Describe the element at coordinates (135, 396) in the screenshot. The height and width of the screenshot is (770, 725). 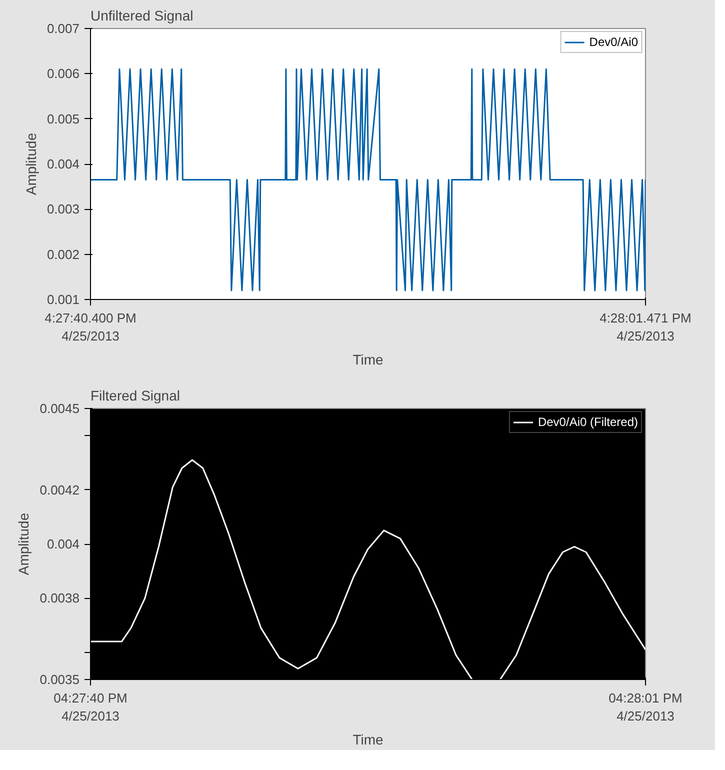
I see `chart-title: Filtered Signal` at that location.